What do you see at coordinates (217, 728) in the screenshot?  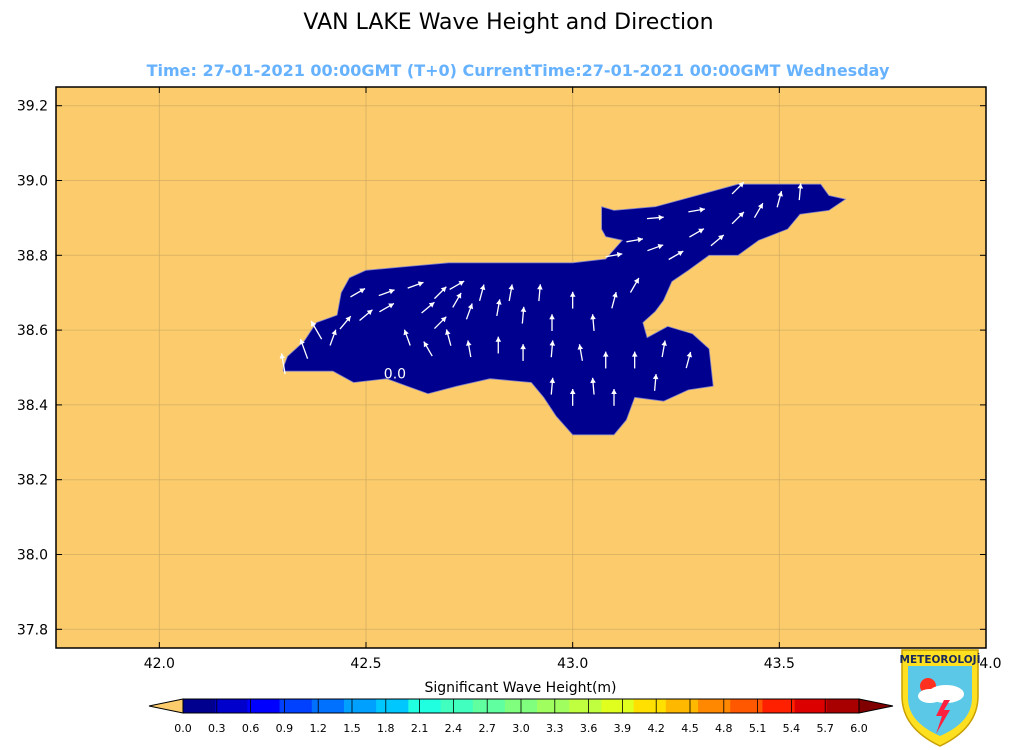 I see `colorbar-tick-label: 0.3` at bounding box center [217, 728].